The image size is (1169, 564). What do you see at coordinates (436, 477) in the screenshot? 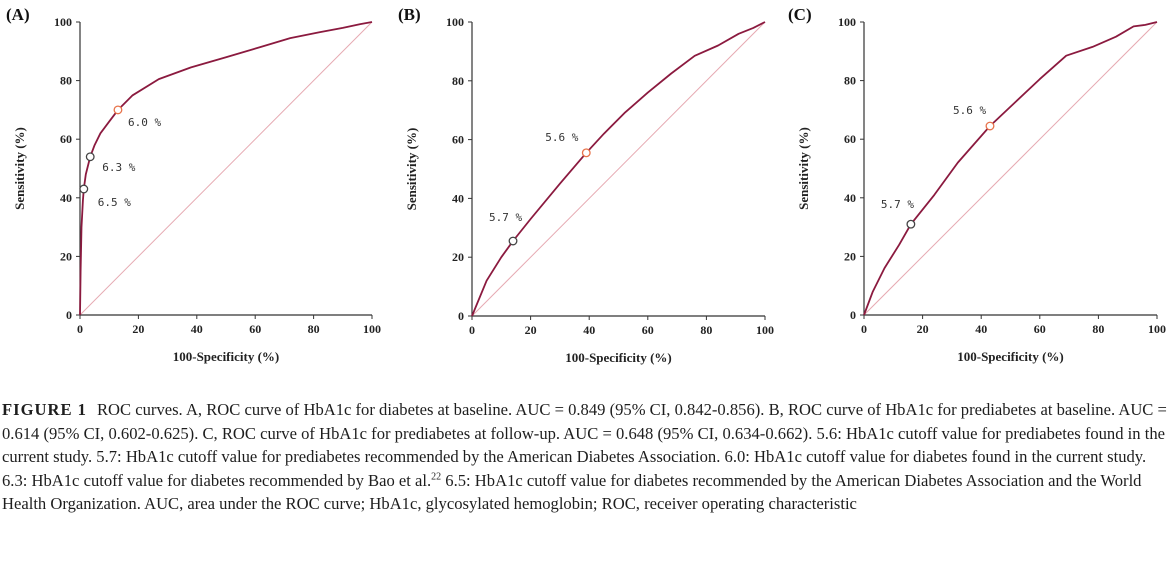
I see `caption-reference-number: 22` at bounding box center [436, 477].